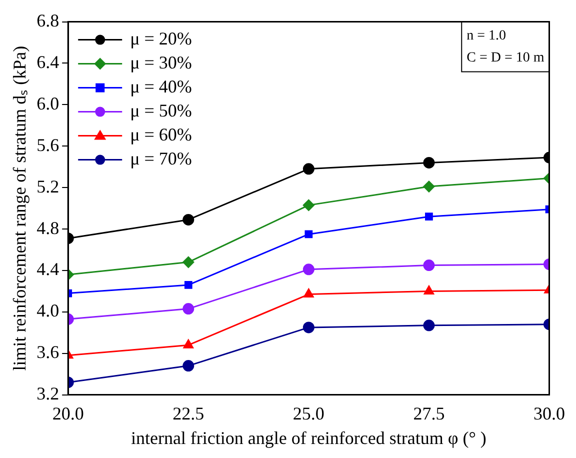 The height and width of the screenshot is (458, 576). What do you see at coordinates (161, 110) in the screenshot?
I see `legend-label: μ = 50%` at bounding box center [161, 110].